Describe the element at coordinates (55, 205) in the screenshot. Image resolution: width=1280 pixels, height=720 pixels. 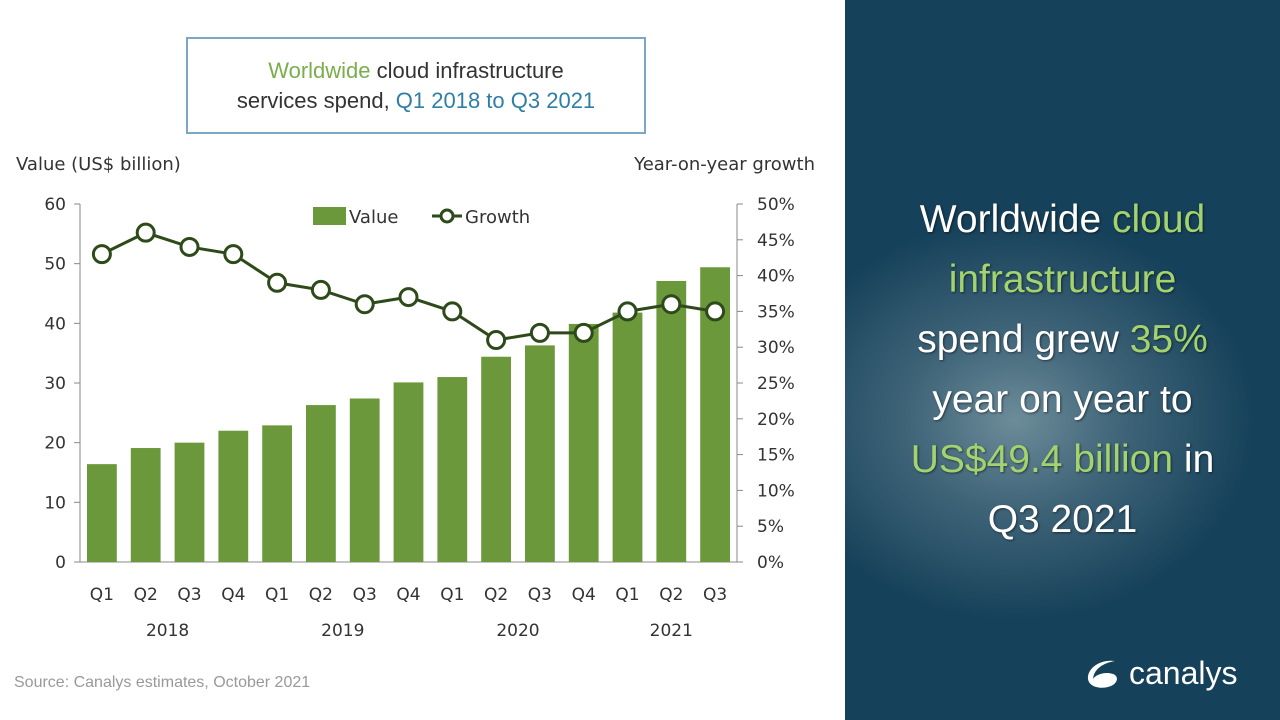
I see `y-tick-label: 60` at that location.